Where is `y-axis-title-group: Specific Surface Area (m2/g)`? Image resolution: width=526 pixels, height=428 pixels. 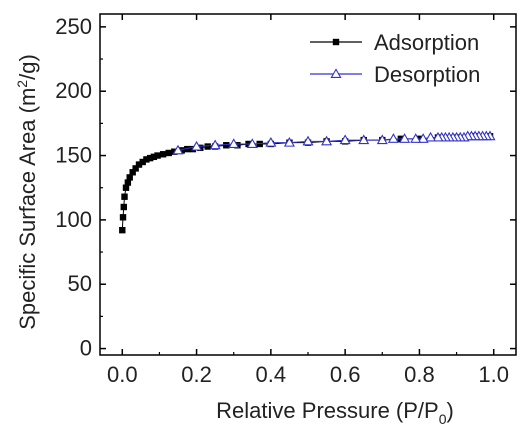 y-axis-title-group: Specific Surface Area (m2/g) is located at coordinates (27, 192).